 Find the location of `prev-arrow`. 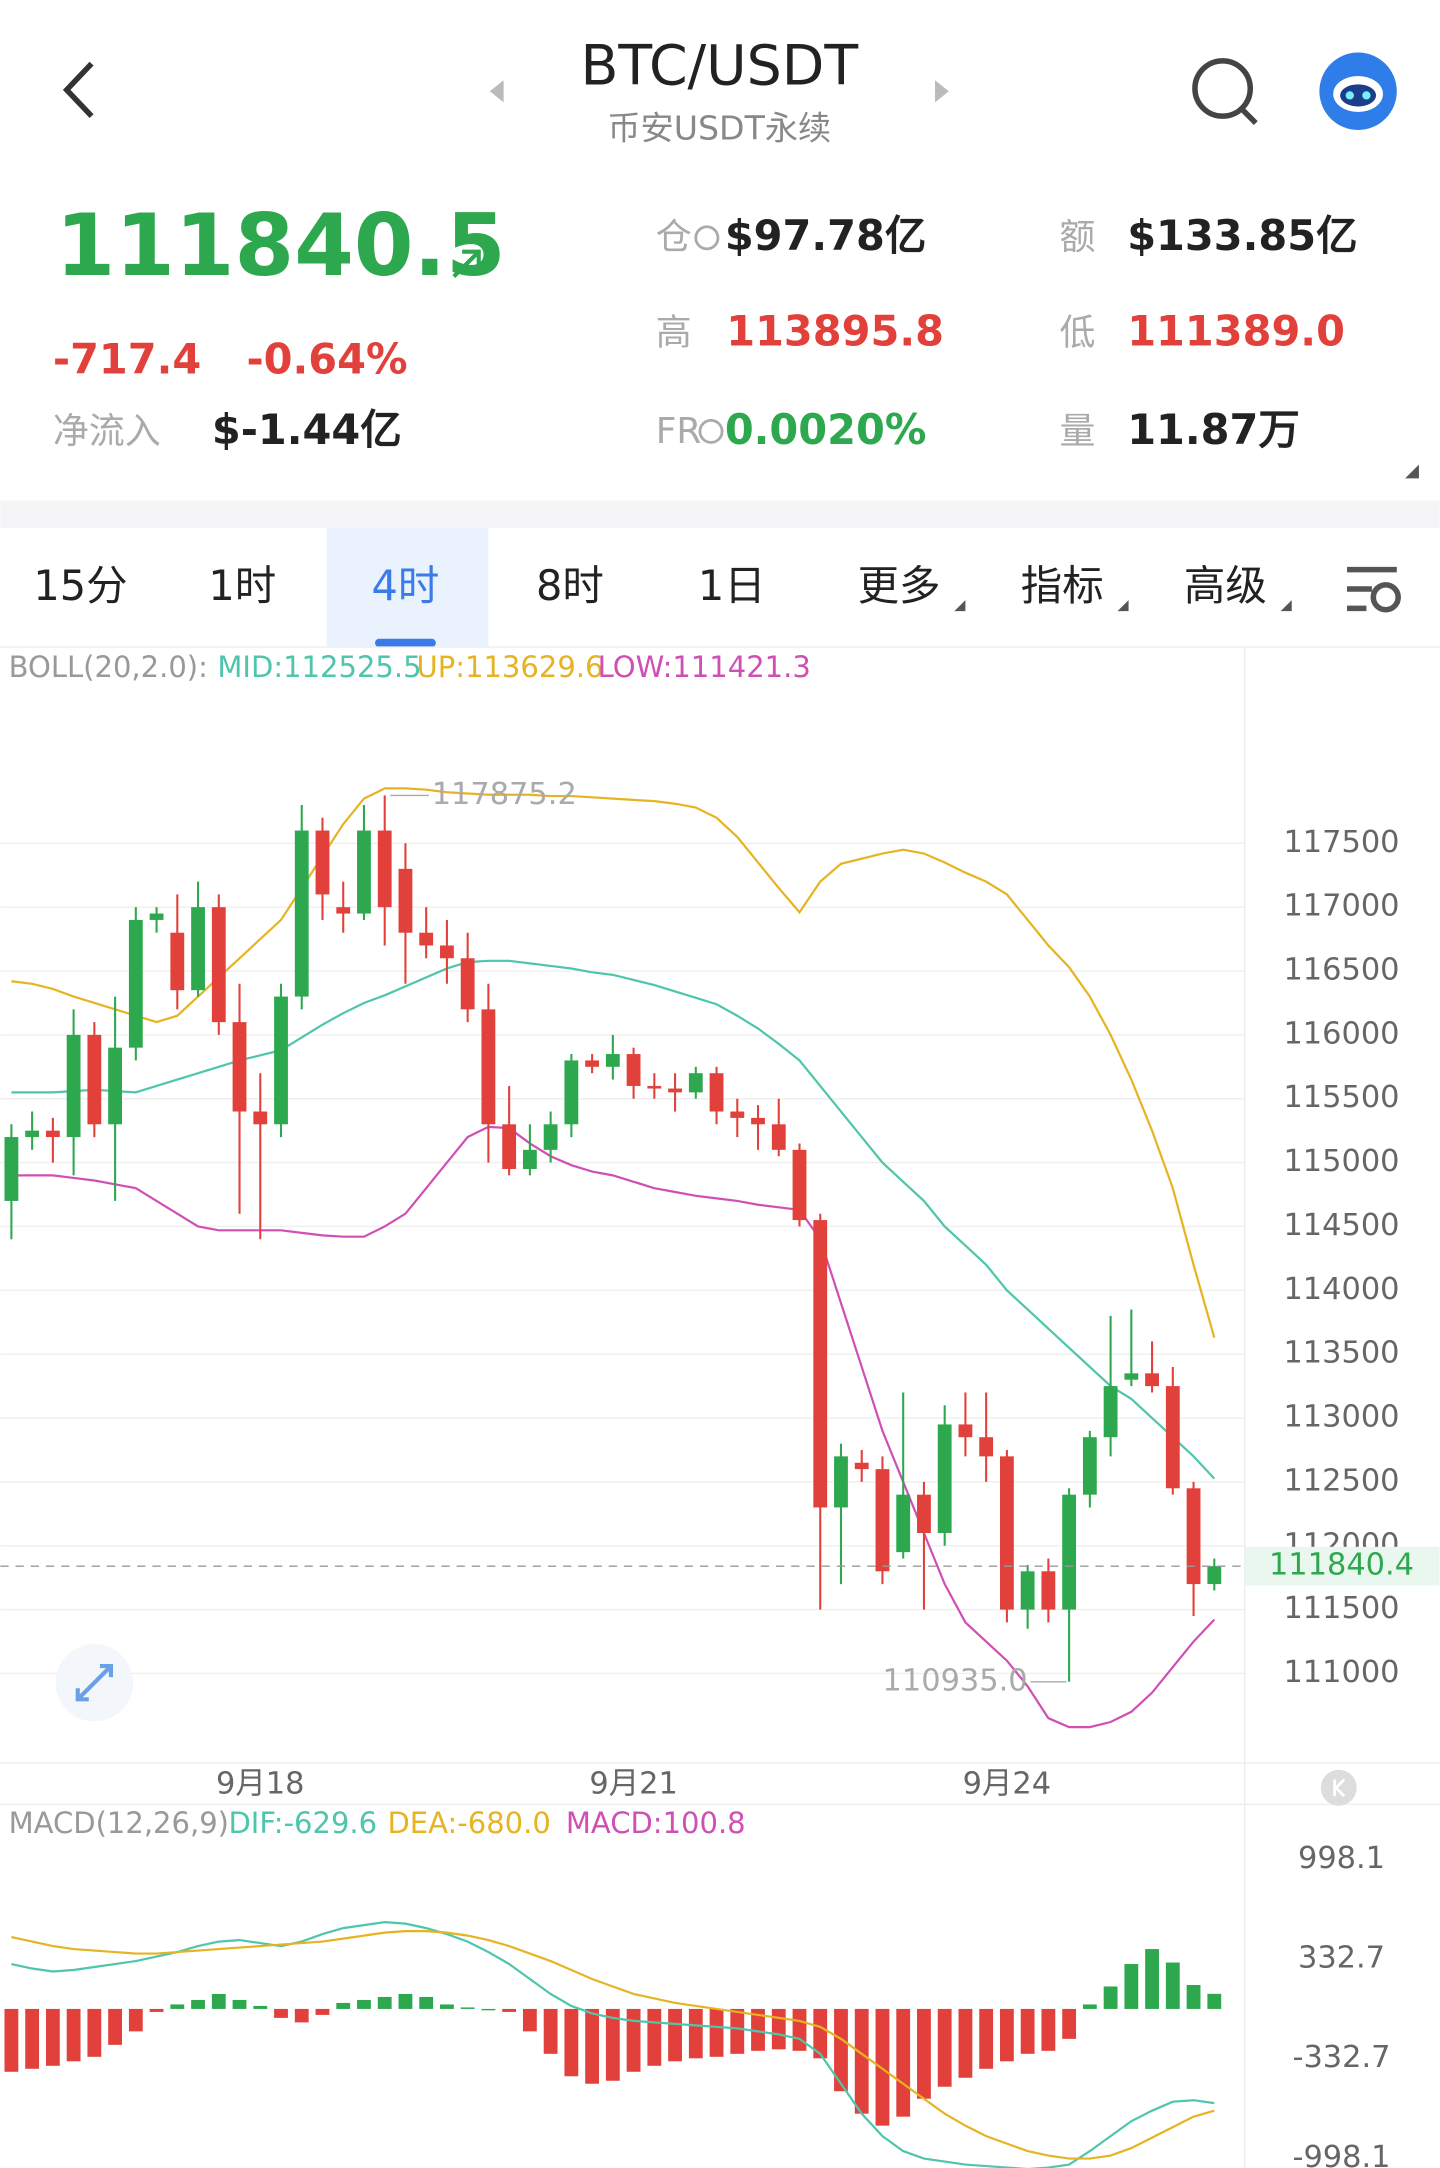

prev-arrow is located at coordinates (496, 91).